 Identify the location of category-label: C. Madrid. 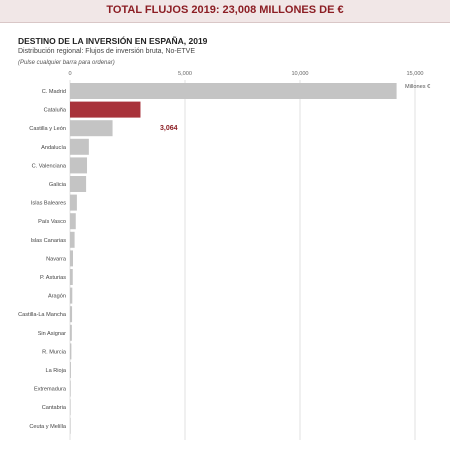
(54, 92).